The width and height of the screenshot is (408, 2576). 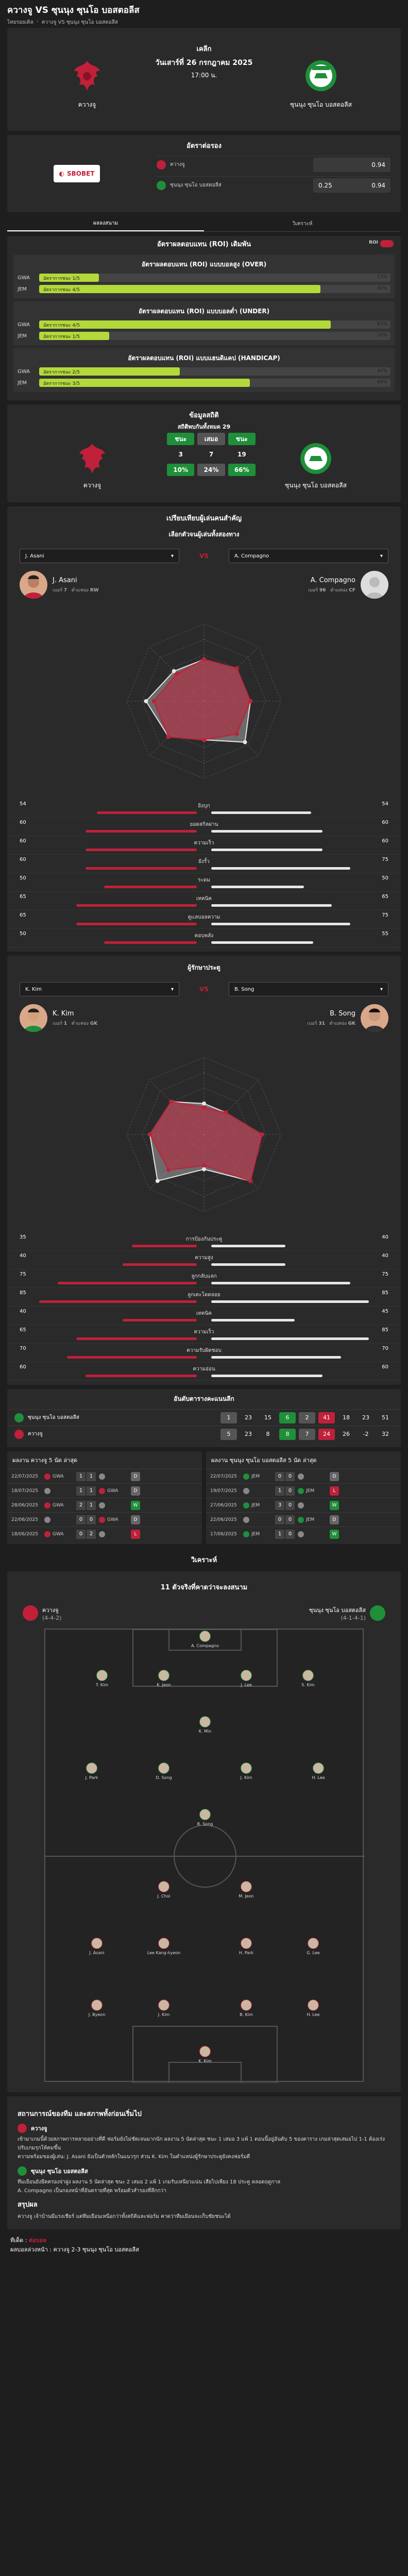 What do you see at coordinates (115, 1417) in the screenshot?
I see `table-team: ซุนนุง ซุนโอ บอสตอลีส` at bounding box center [115, 1417].